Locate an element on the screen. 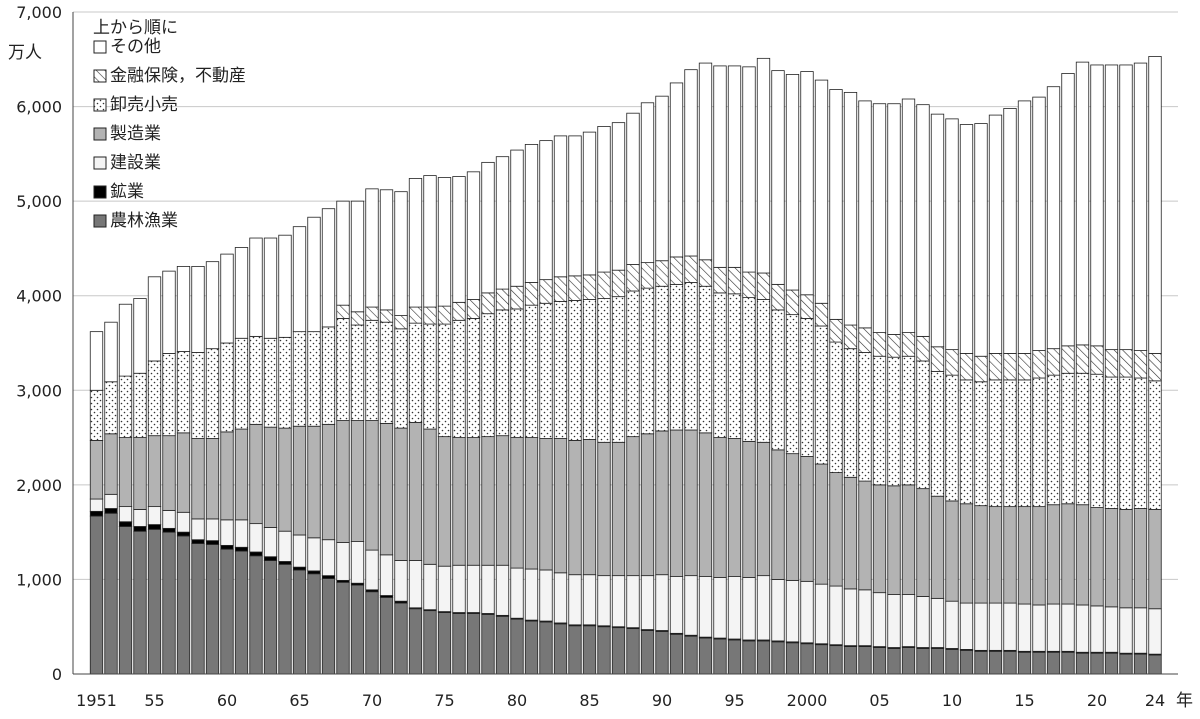 This screenshot has height=719, width=1200. legend-swatch-construction is located at coordinates (100, 163).